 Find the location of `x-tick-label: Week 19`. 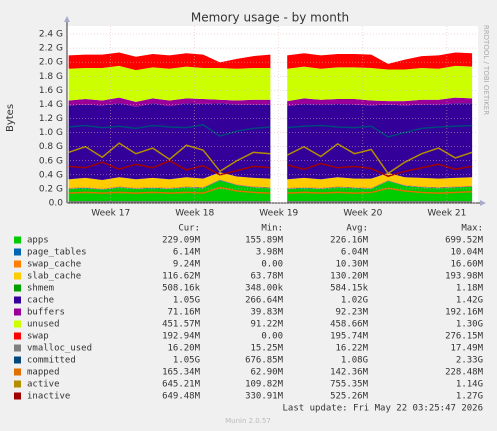

x-tick-label: Week 19 is located at coordinates (278, 214).